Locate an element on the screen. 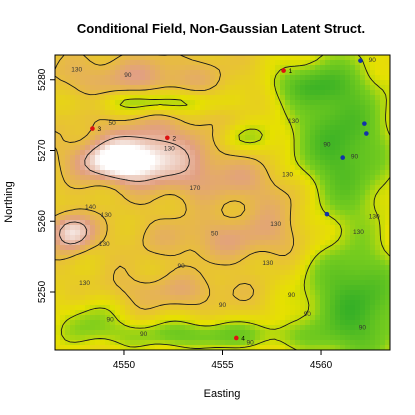 Image resolution: width=415 pixels, height=415 pixels. point-label: 3 is located at coordinates (99, 129).